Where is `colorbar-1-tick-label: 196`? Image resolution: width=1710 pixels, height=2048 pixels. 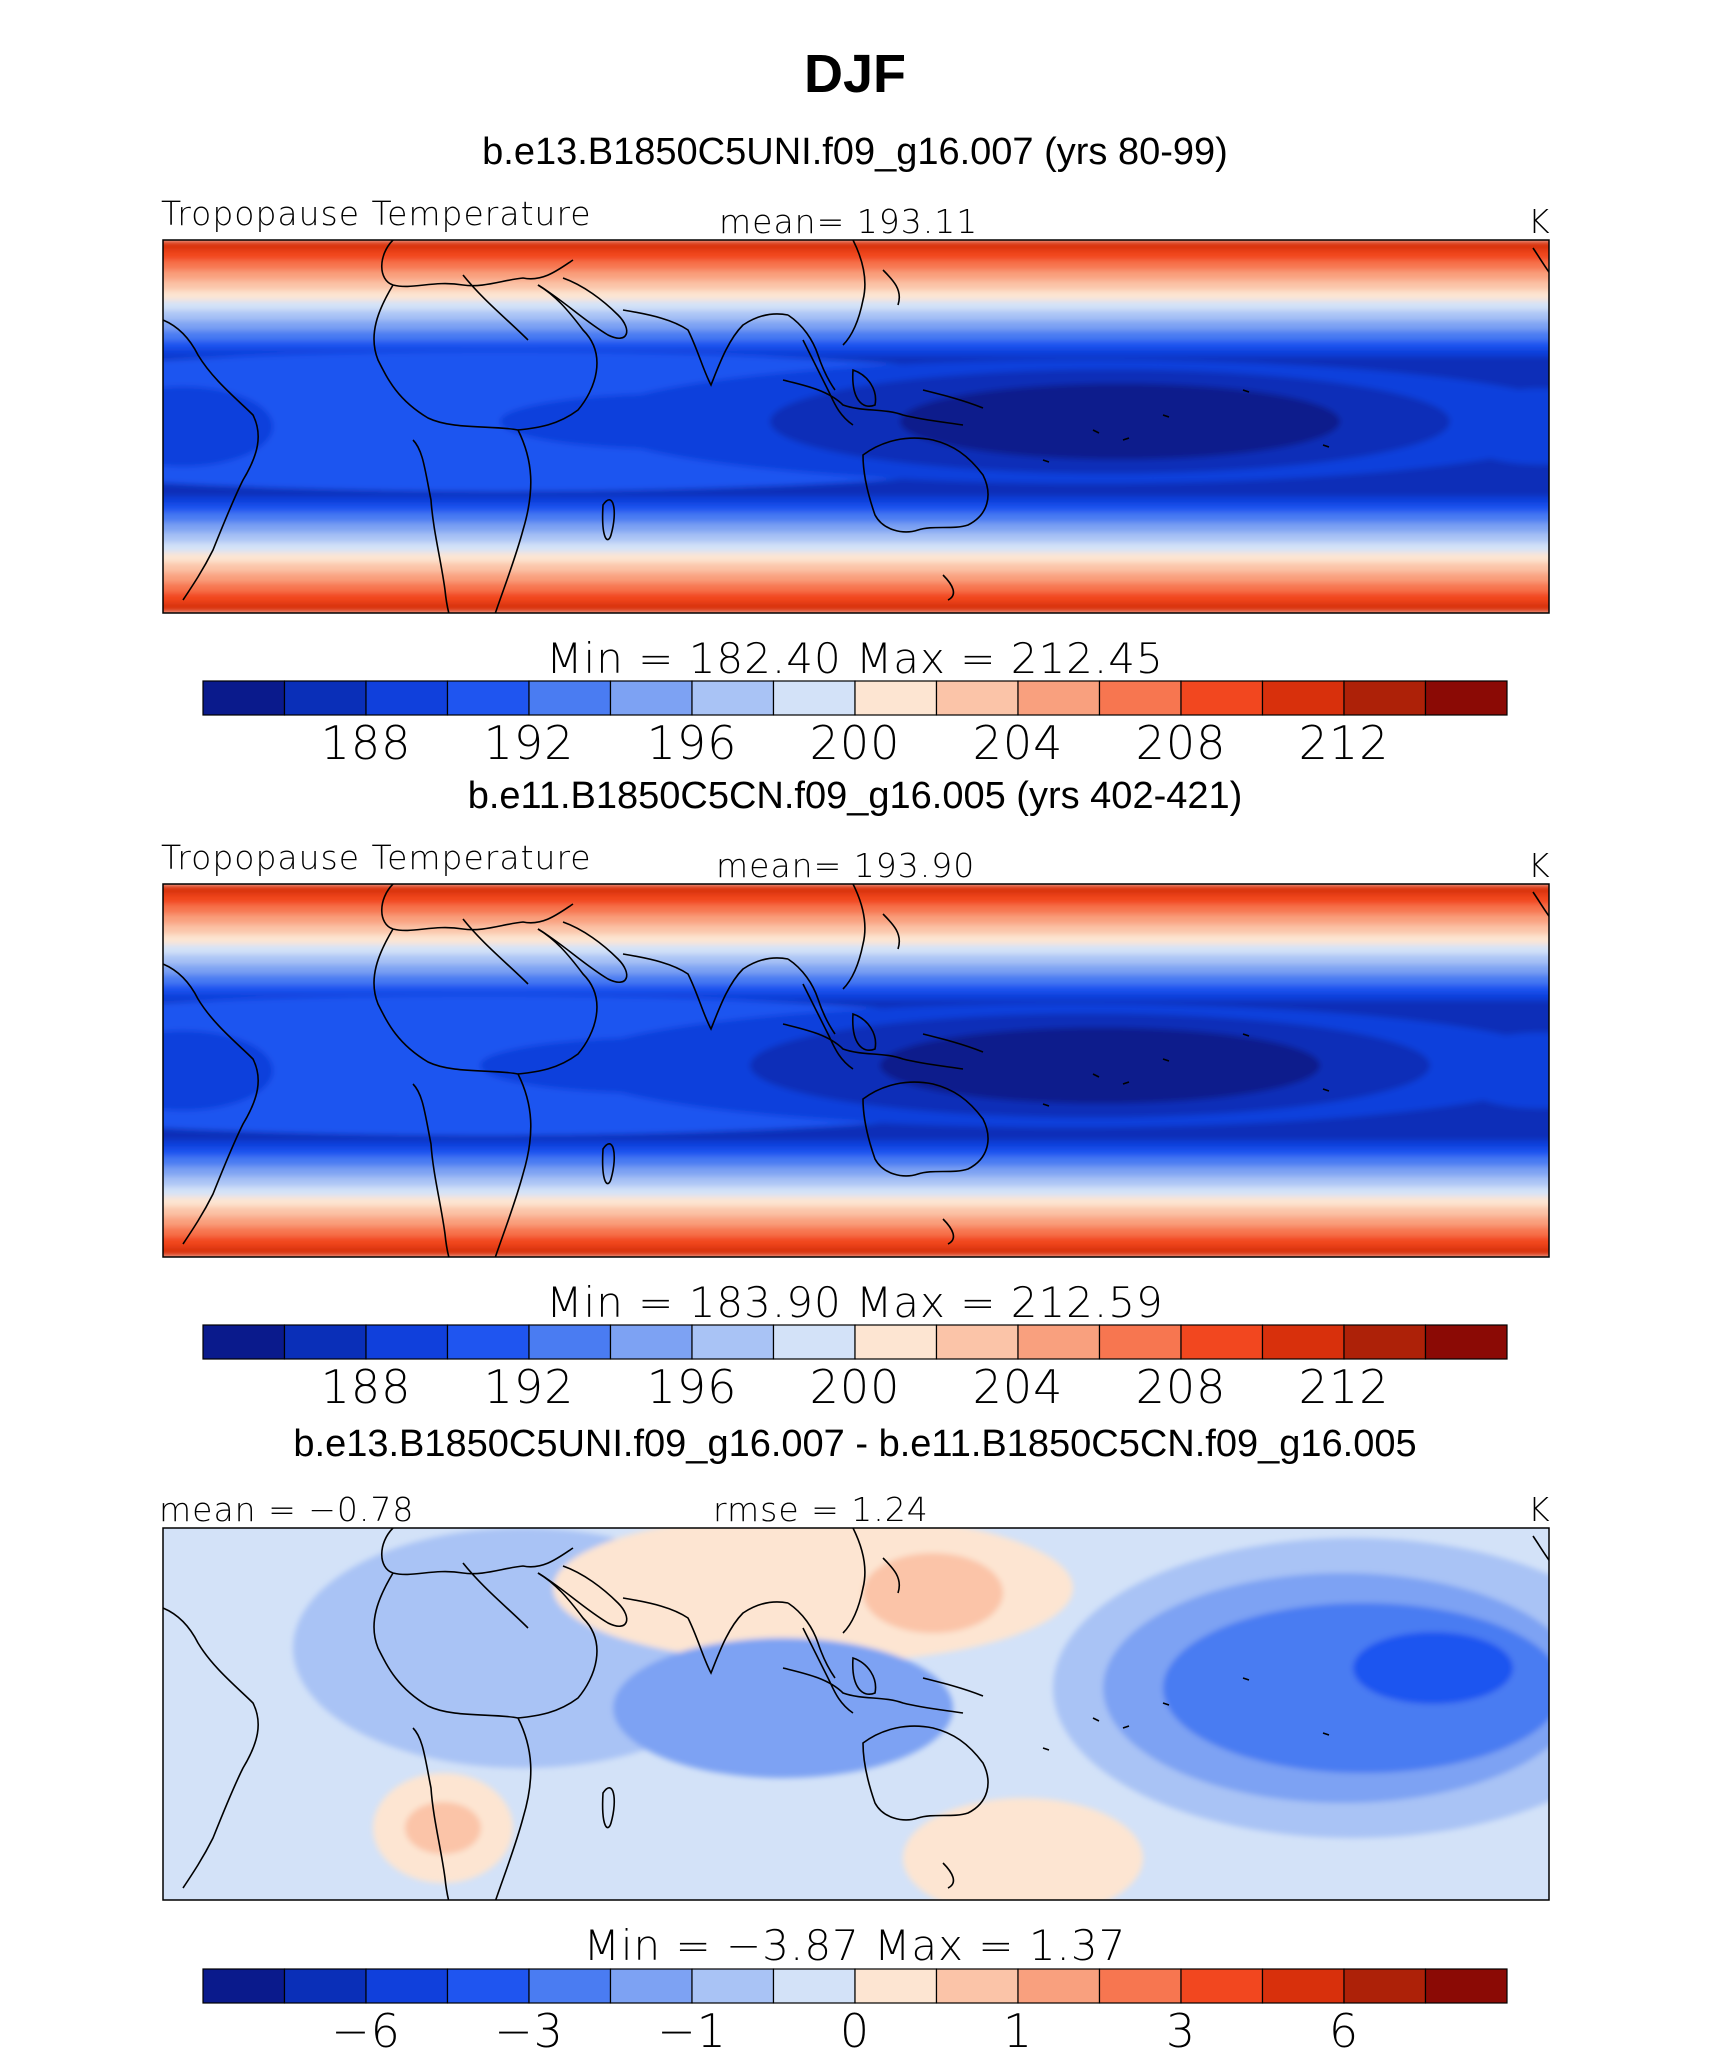
colorbar-1-tick-label: 196 is located at coordinates (692, 743).